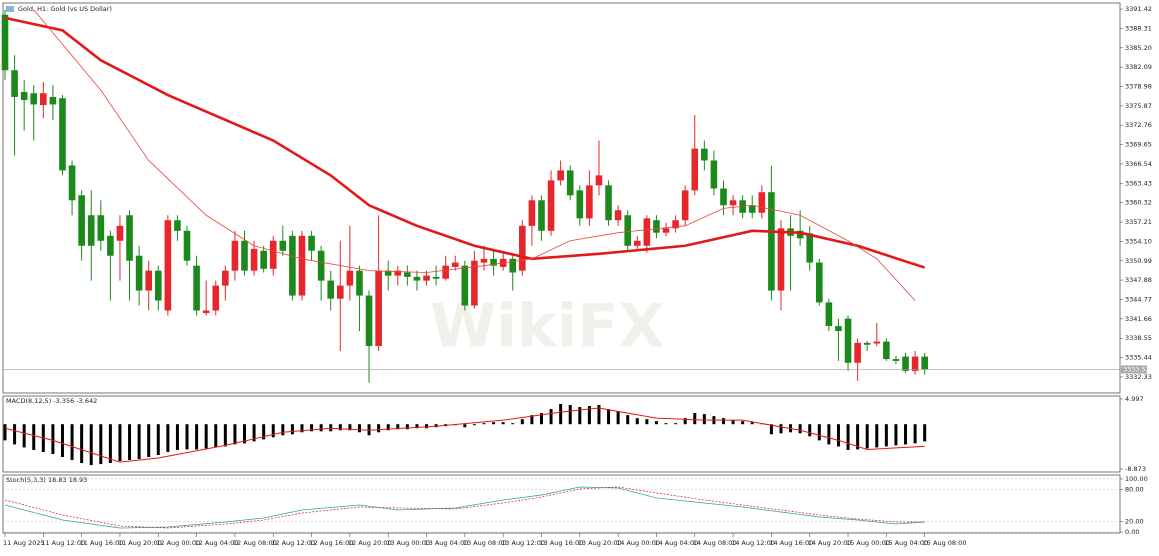 This screenshot has height=556, width=1159. What do you see at coordinates (1138, 299) in the screenshot?
I see `y-tick-label: 3344.77` at bounding box center [1138, 299].